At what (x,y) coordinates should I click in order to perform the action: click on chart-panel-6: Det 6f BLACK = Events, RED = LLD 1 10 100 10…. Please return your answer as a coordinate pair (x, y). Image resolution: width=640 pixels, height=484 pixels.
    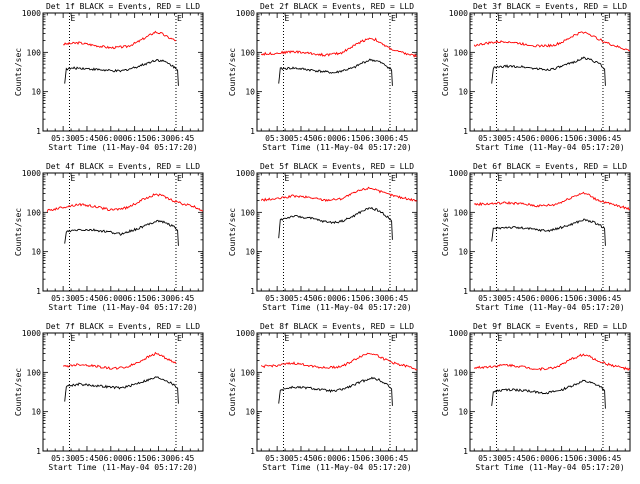
    Looking at the image, I should click on (536, 237).